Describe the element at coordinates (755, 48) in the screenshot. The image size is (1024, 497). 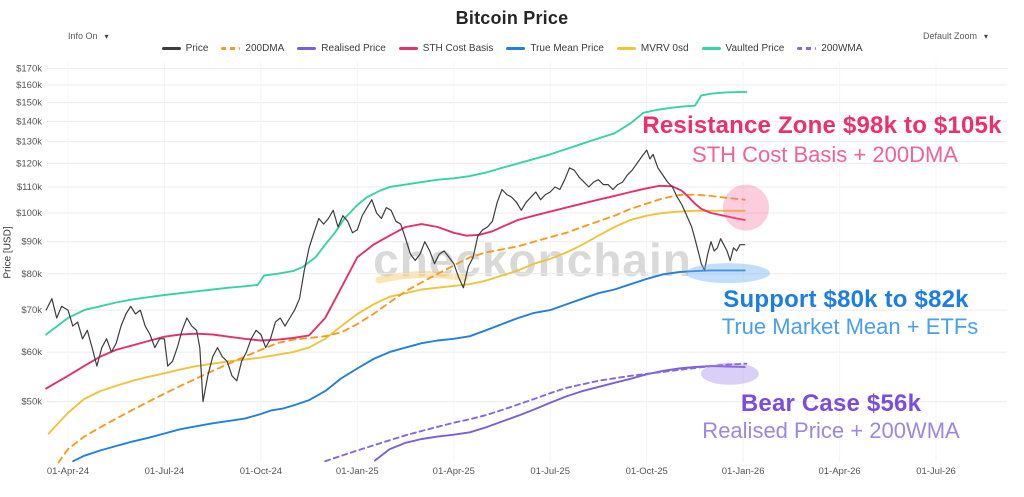
I see `legend-label: Vaulted Price` at that location.